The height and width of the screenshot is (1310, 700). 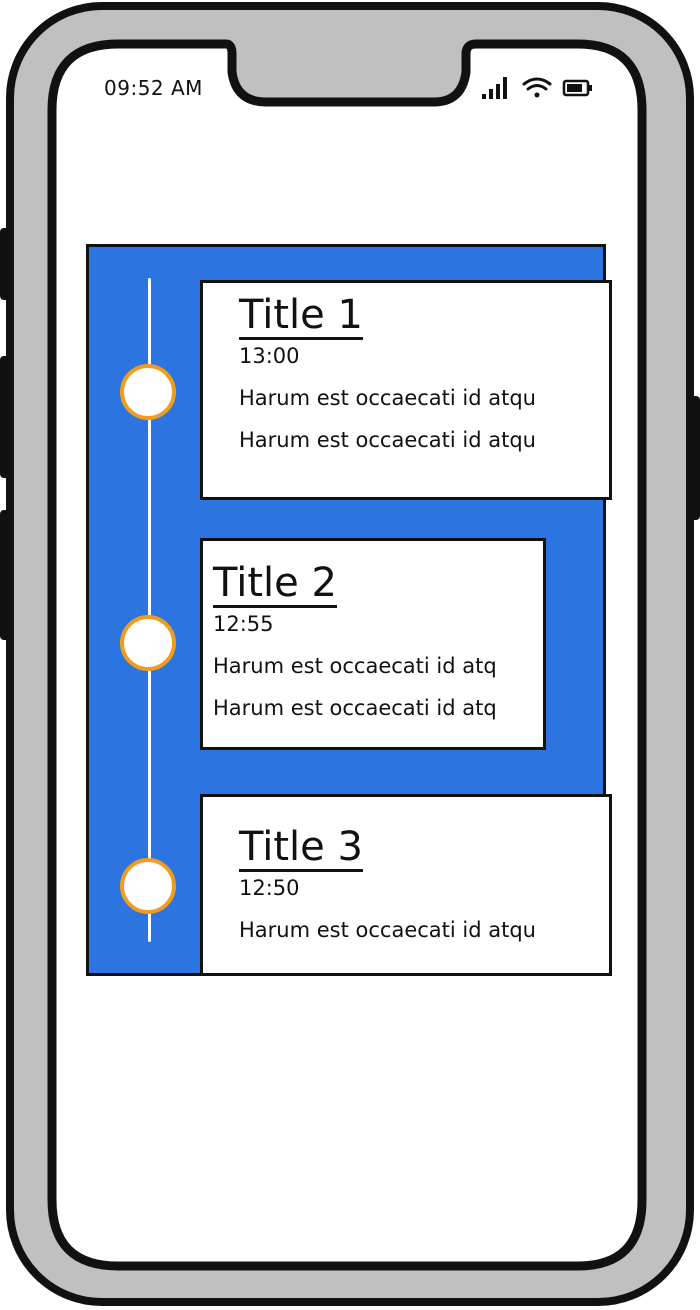 I want to click on wifi-icon, so click(x=537, y=87).